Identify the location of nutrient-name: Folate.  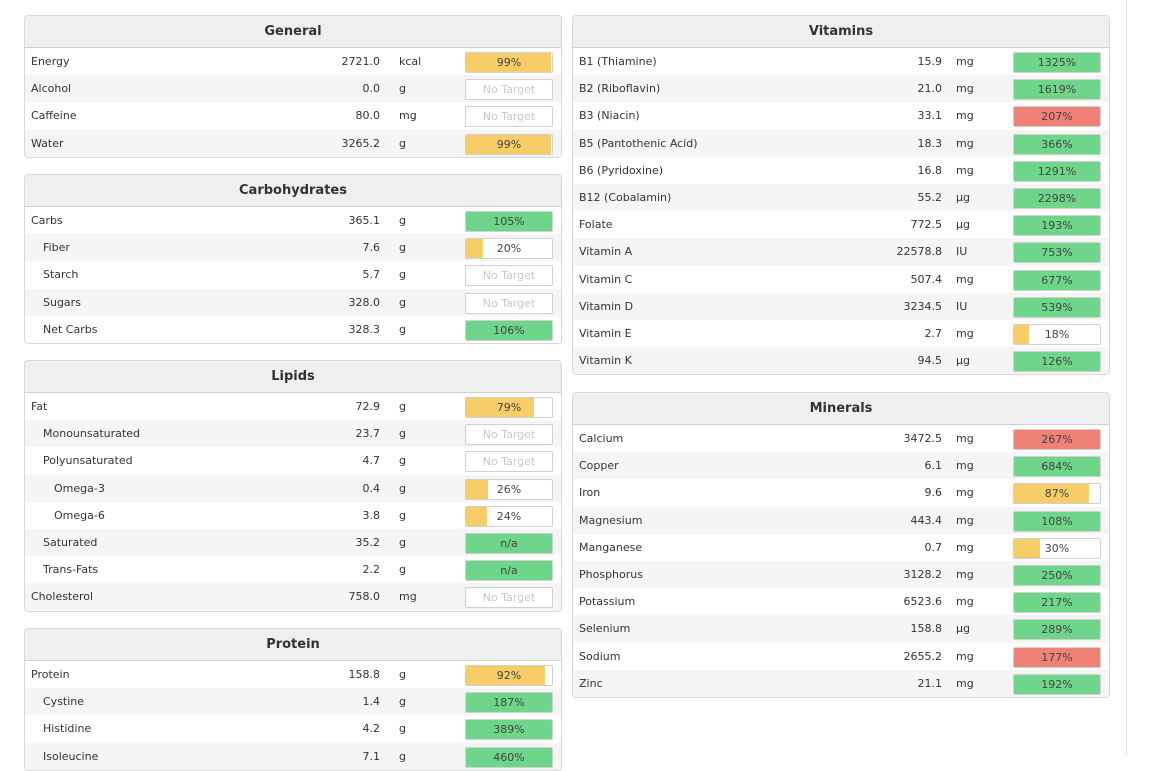
(596, 225).